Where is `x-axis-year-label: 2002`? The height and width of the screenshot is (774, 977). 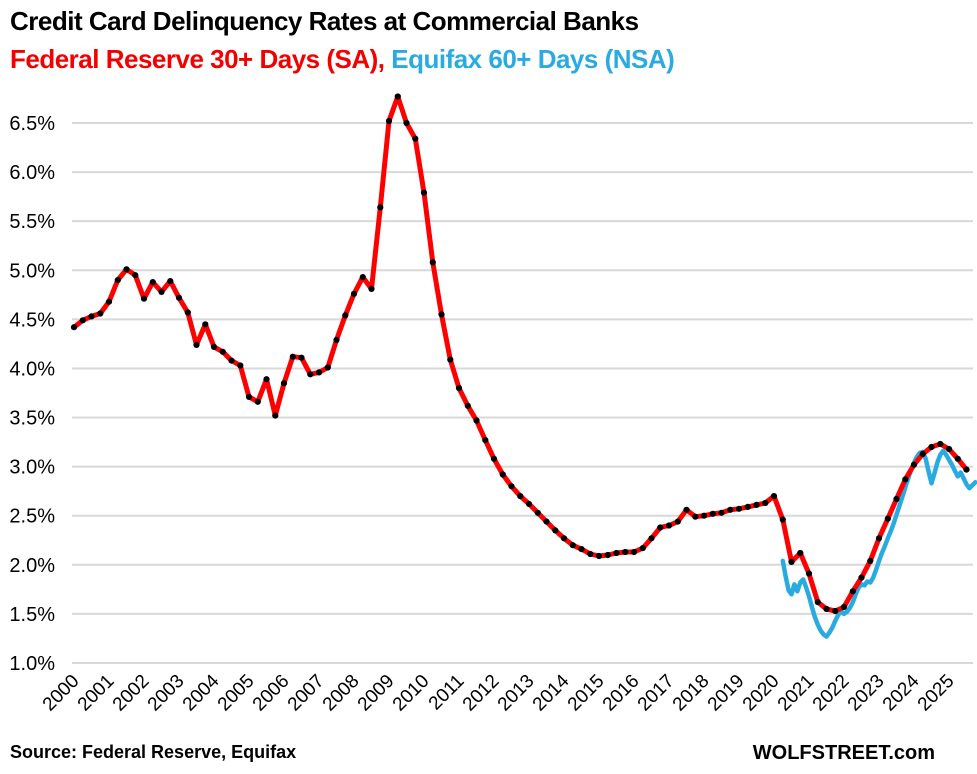 x-axis-year-label: 2002 is located at coordinates (131, 693).